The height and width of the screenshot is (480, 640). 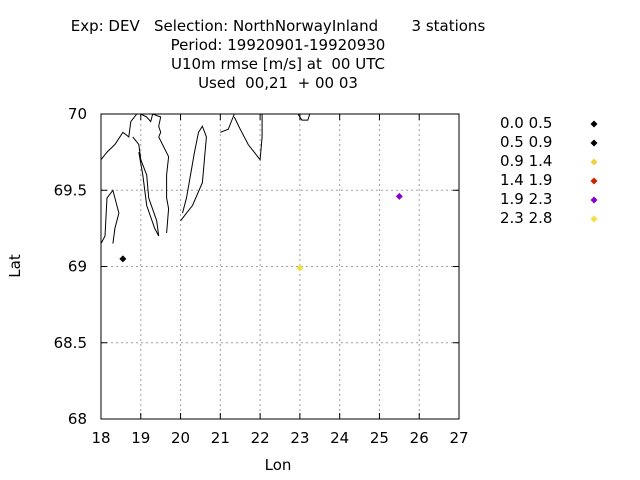 I want to click on y-tick-label: 70, so click(x=77, y=114).